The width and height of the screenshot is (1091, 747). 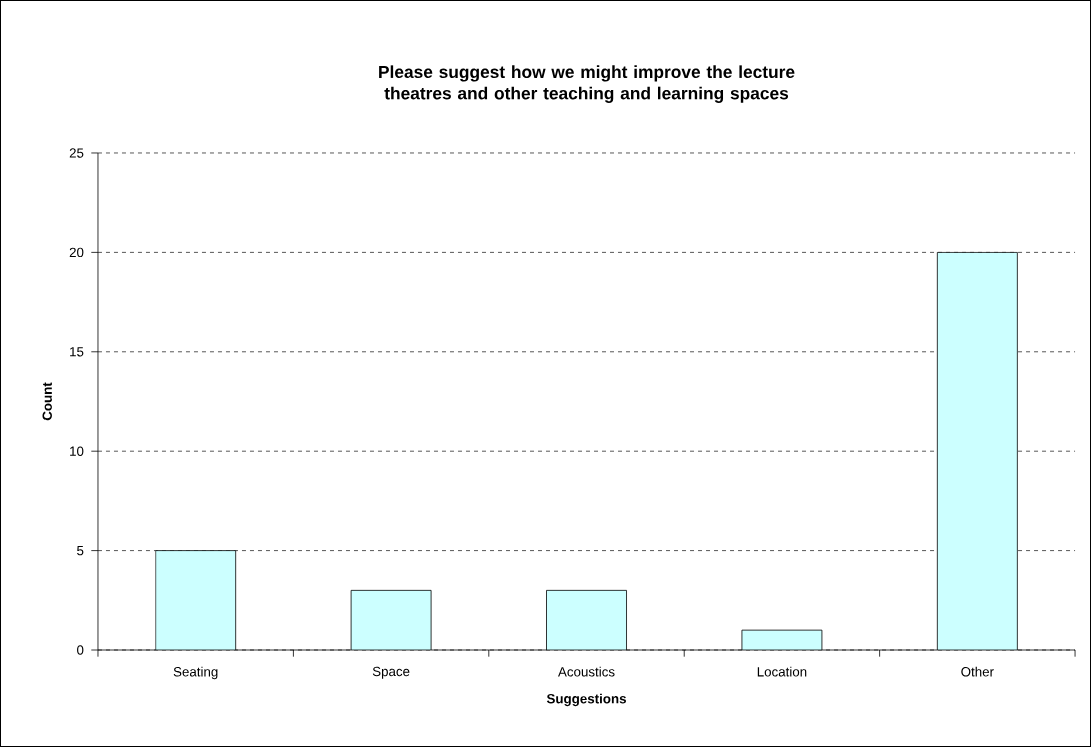 What do you see at coordinates (80, 550) in the screenshot?
I see `y-tick-label: 5` at bounding box center [80, 550].